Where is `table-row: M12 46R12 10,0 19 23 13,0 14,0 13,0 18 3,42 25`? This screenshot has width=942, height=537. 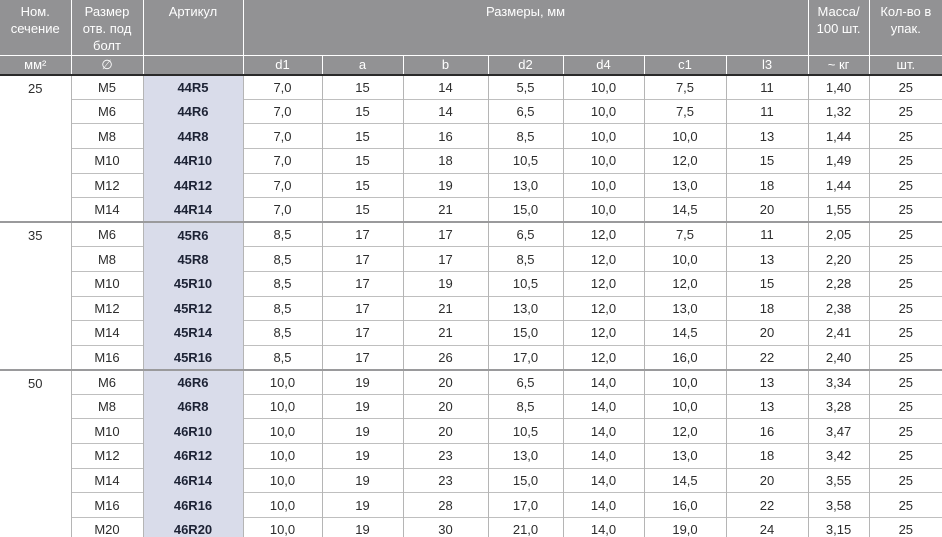
table-row: M12 46R12 10,0 19 23 13,0 14,0 13,0 18 3,42 25 is located at coordinates (471, 456).